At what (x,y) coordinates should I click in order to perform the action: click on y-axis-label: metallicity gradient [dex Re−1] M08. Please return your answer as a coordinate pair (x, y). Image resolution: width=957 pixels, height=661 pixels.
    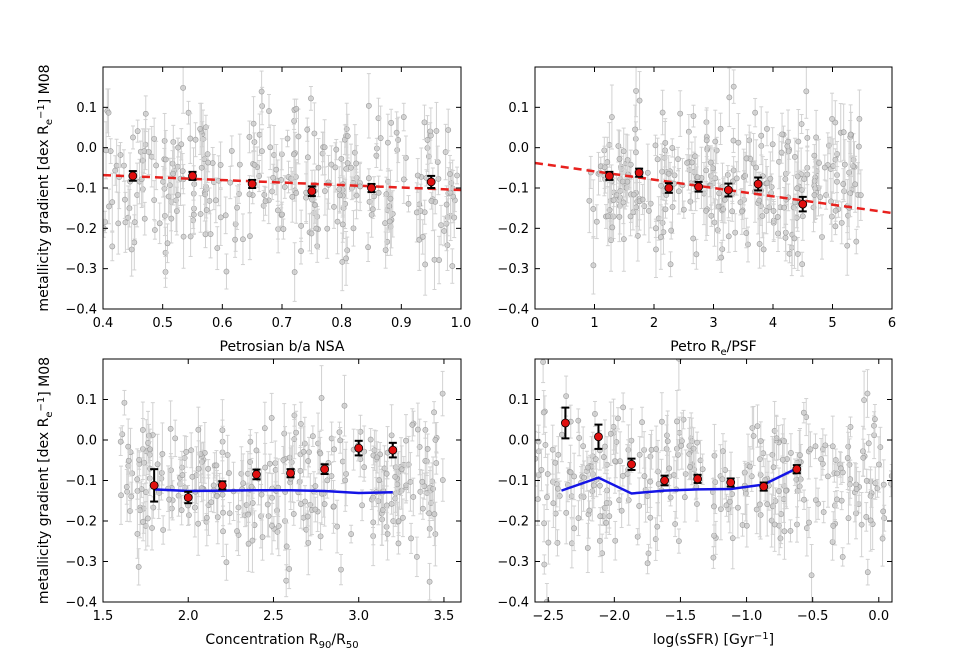
    Looking at the image, I should click on (45, 480).